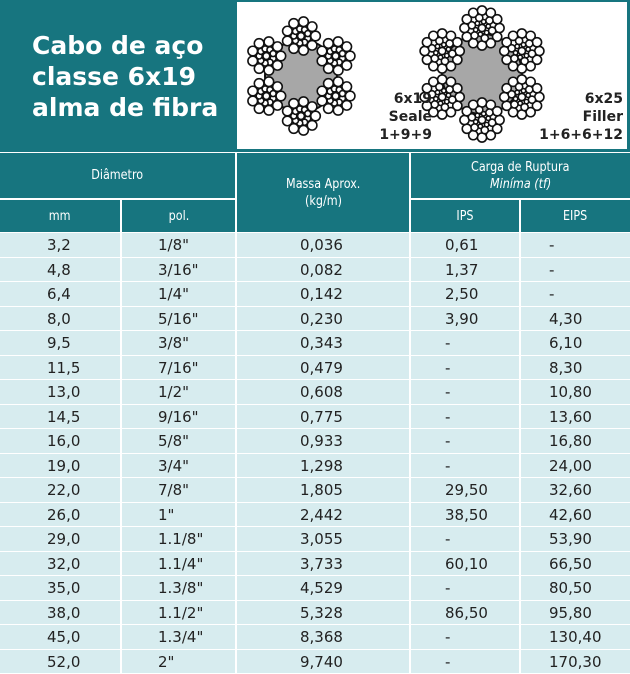  What do you see at coordinates (575, 661) in the screenshot?
I see `cell-eips: 170,30` at bounding box center [575, 661].